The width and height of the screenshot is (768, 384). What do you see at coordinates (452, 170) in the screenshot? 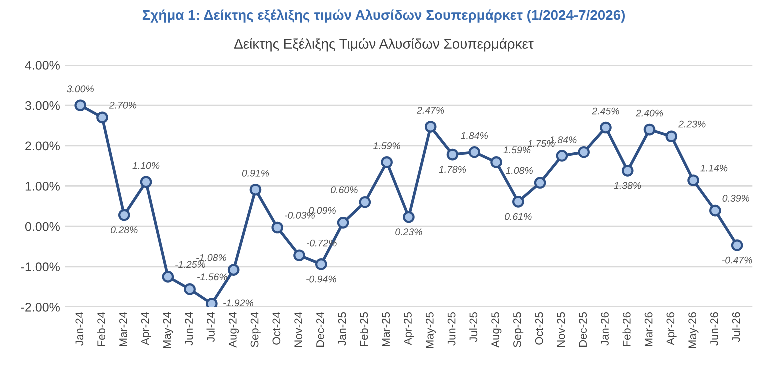
I see `data-label: 1.78%` at bounding box center [452, 170].